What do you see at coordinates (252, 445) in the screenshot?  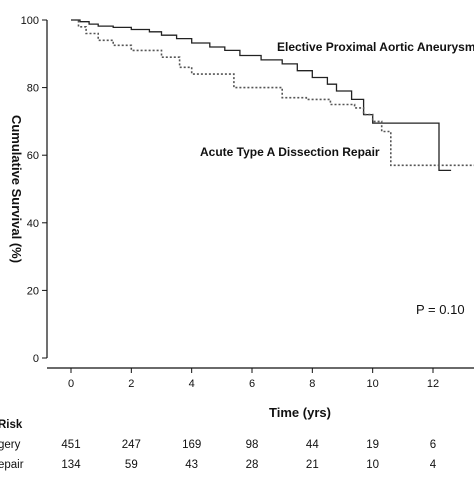 I see `risk-value: 98` at bounding box center [252, 445].